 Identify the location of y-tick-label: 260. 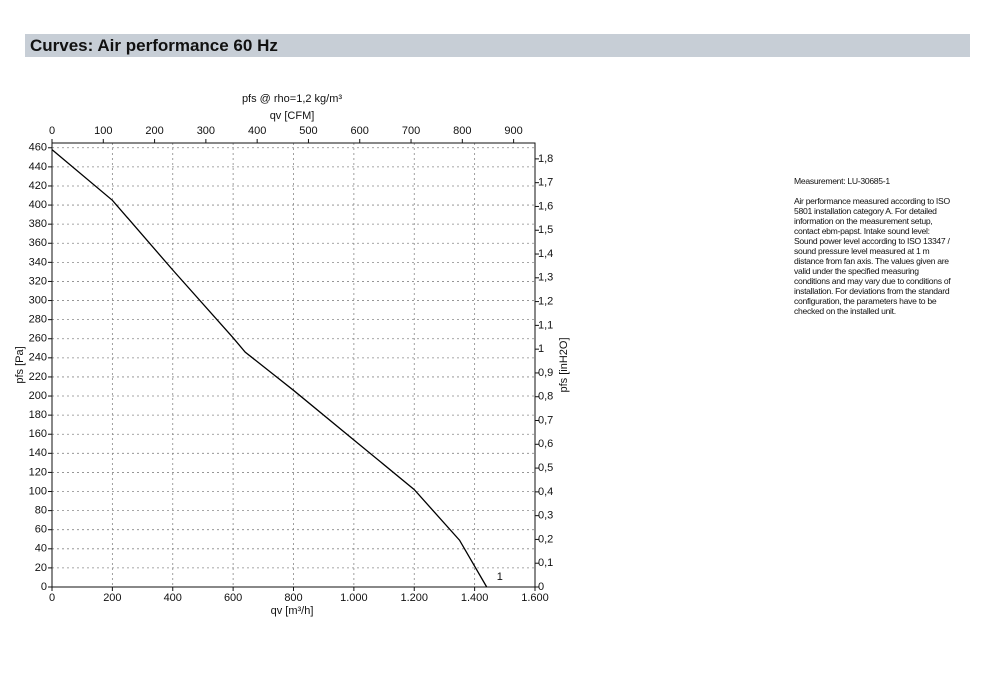
(38, 339).